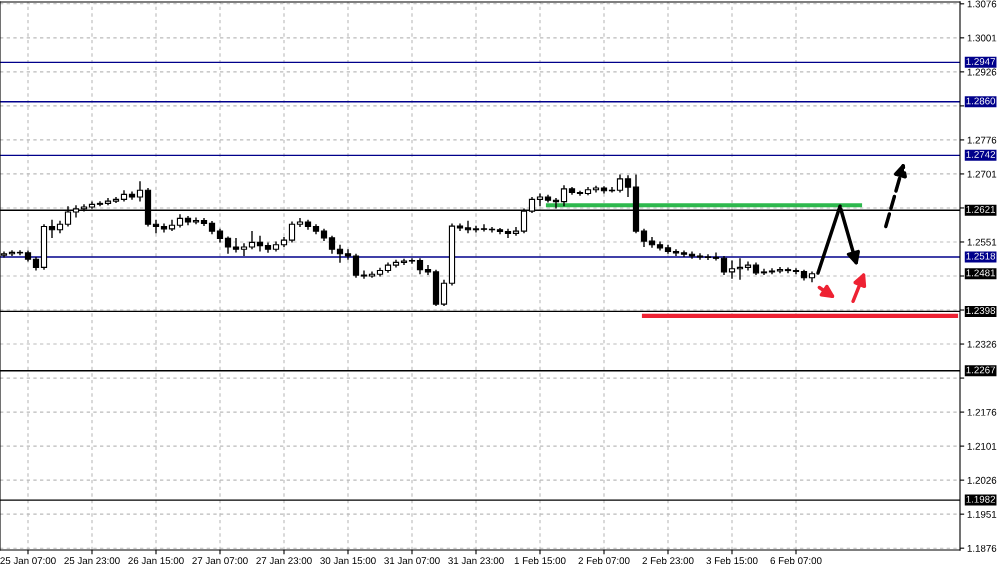 This screenshot has width=1005, height=574. I want to click on y-tick-label: 1.3001, so click(982, 38).